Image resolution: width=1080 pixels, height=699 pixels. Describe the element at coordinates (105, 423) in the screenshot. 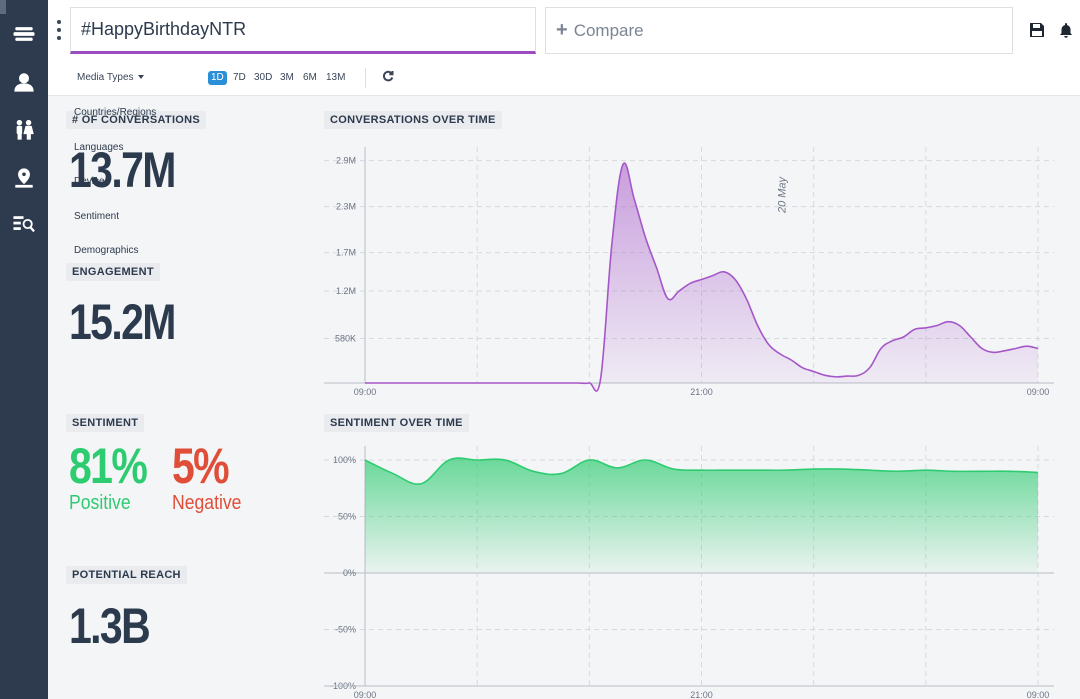

I see `sentiment-tag: SENTIMENT` at that location.